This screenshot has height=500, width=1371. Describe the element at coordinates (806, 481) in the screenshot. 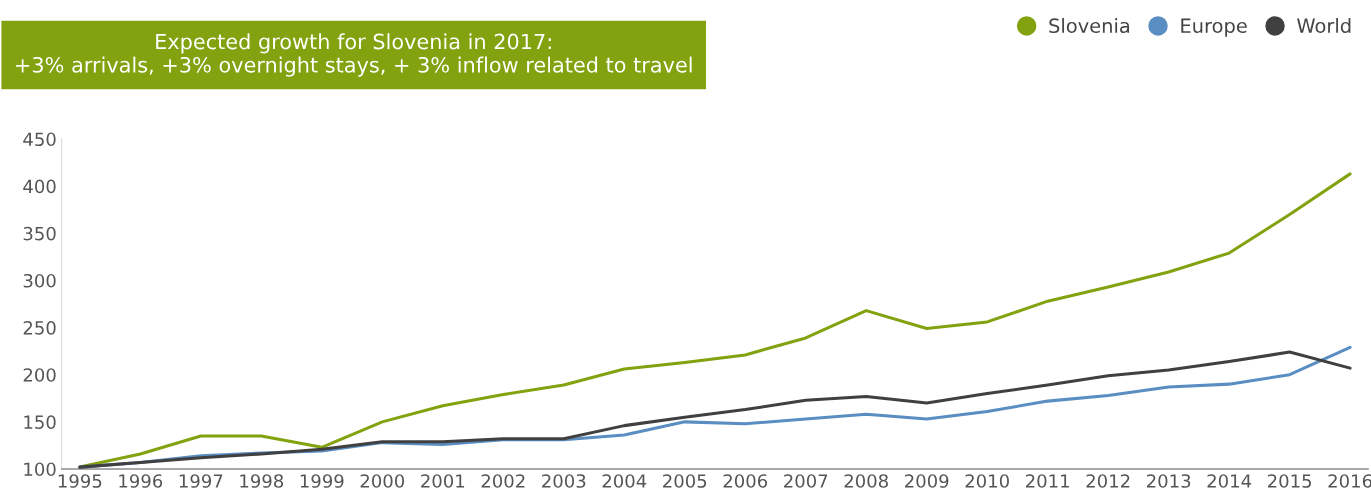

I see `x-tick-label: 2007` at that location.